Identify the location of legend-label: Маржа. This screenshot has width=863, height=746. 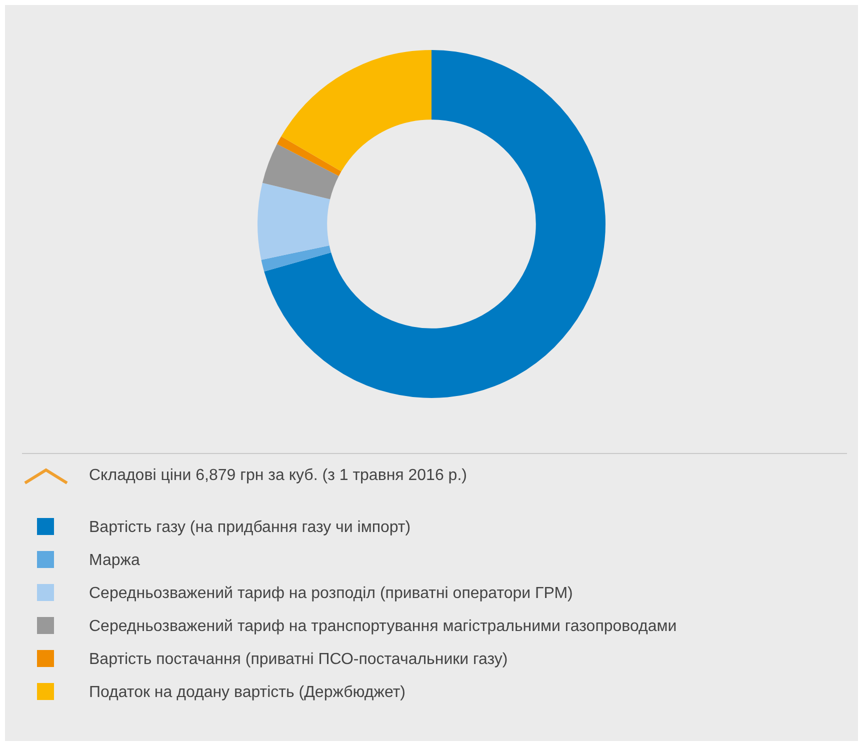
(114, 561).